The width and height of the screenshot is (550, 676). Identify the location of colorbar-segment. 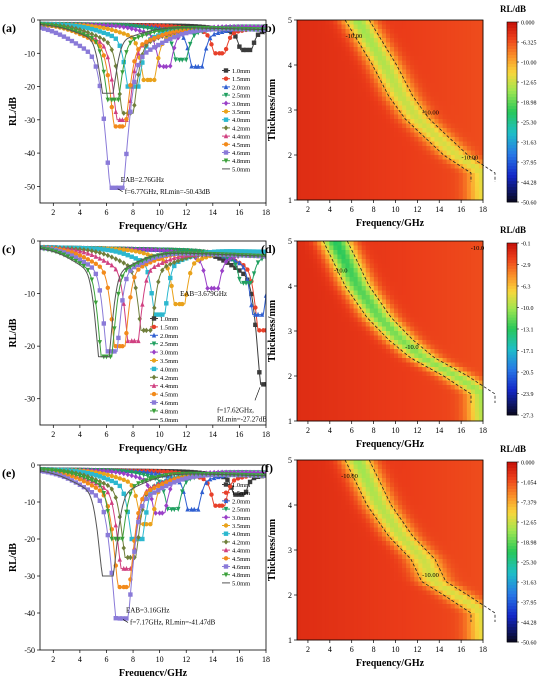
(512, 195).